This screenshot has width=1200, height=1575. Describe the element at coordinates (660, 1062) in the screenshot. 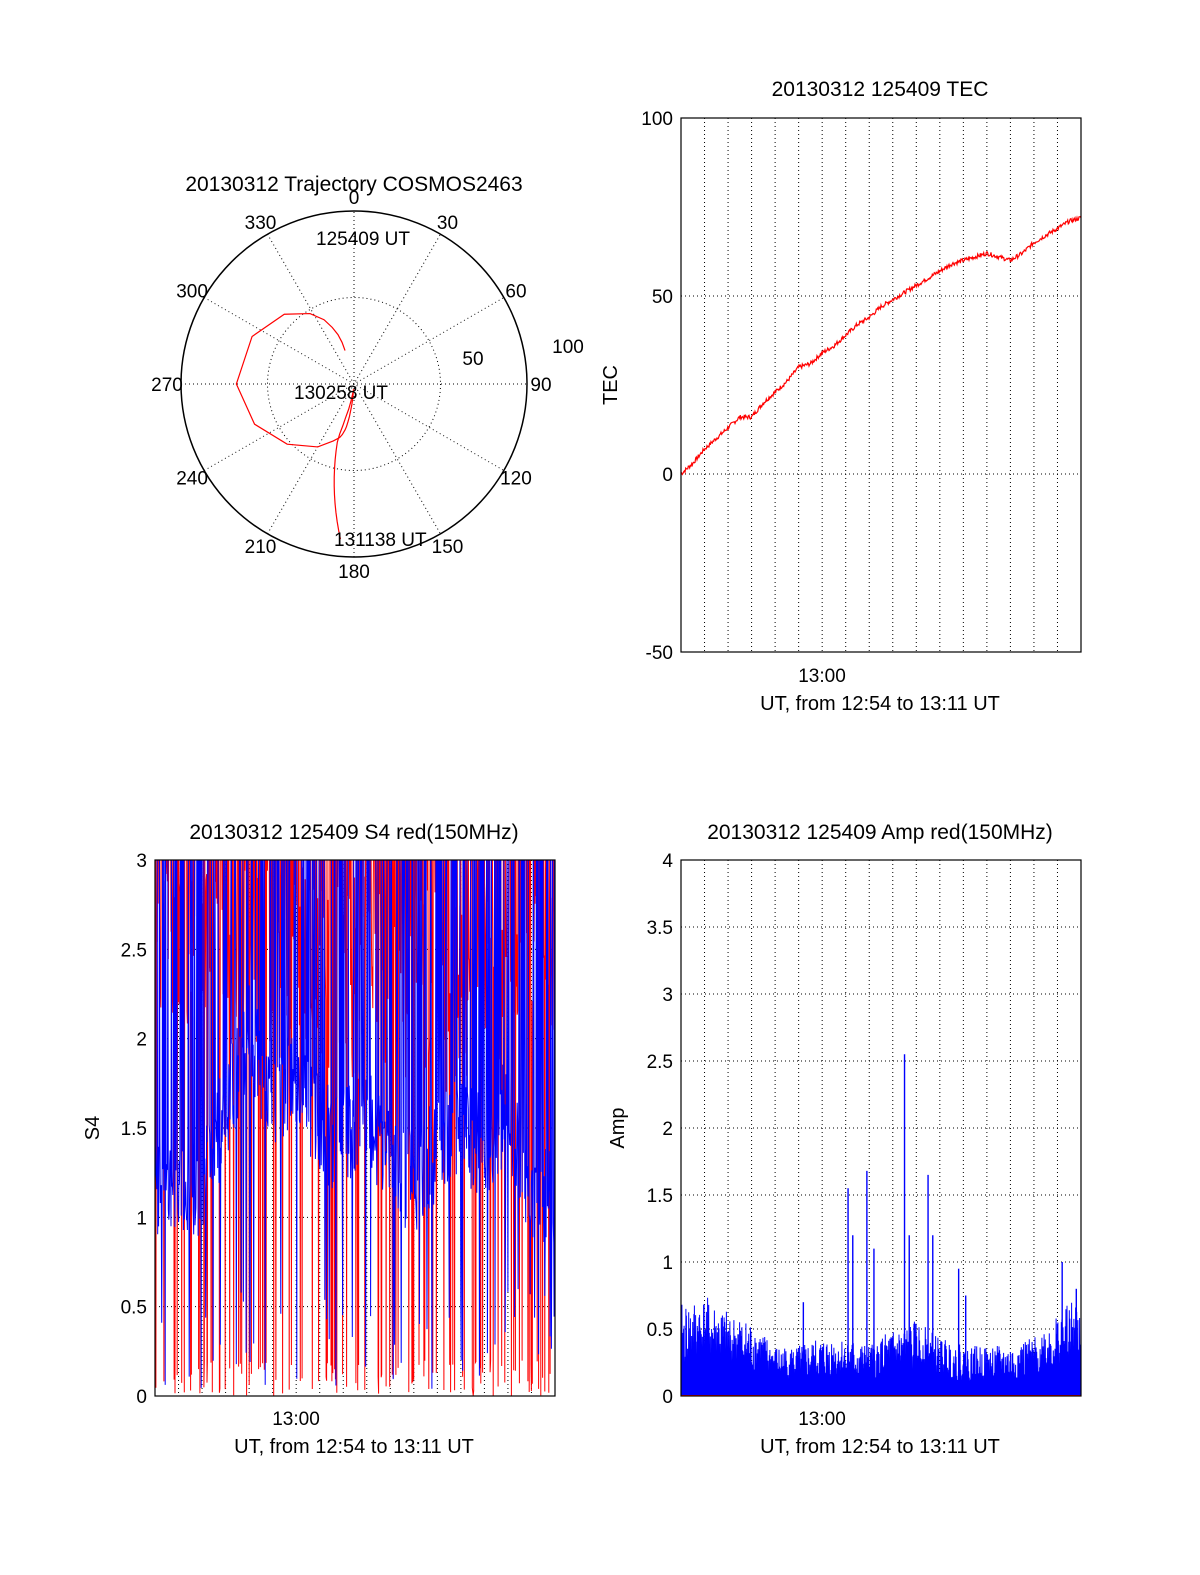

I see `amp-y-tick-5: 2.5` at that location.